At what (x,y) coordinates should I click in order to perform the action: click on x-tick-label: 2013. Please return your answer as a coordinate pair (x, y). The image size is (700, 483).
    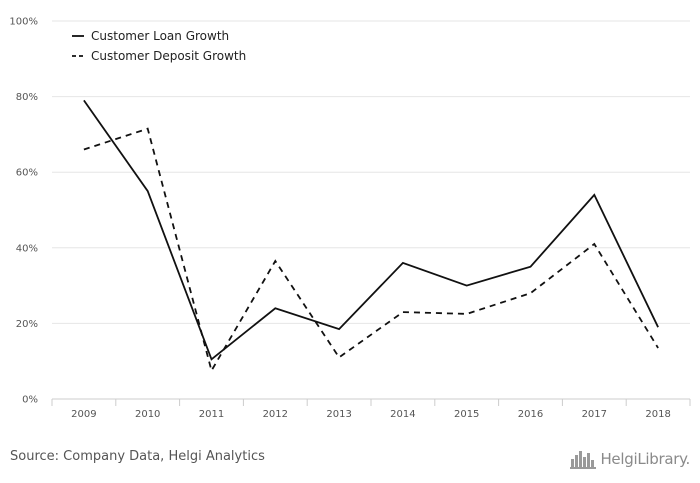
    Looking at the image, I should click on (338, 414).